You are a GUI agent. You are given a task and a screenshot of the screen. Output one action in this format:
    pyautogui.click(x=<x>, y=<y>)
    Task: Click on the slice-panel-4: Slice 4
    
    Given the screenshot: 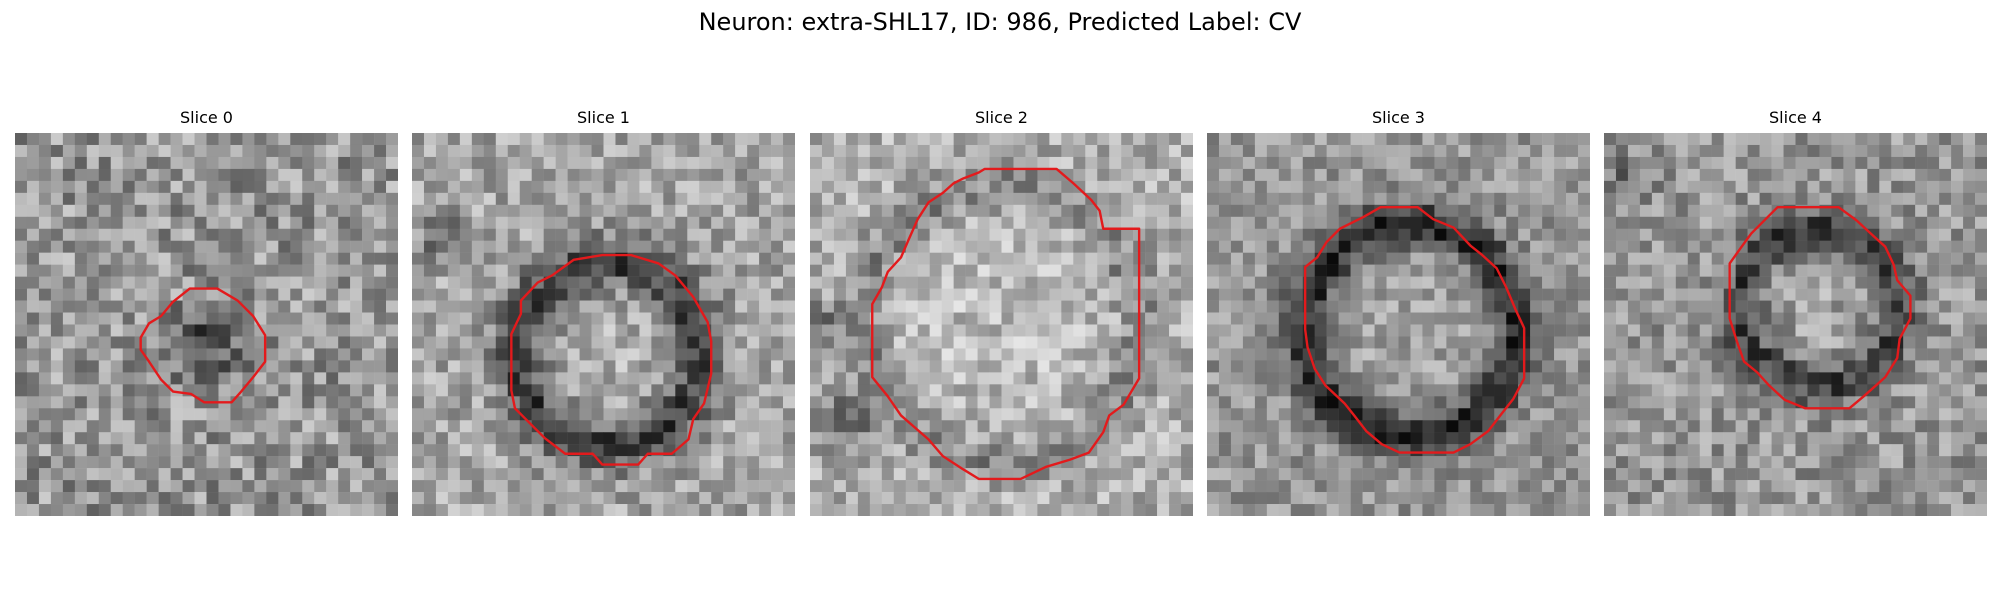 What is the action you would take?
    pyautogui.click(x=1795, y=313)
    